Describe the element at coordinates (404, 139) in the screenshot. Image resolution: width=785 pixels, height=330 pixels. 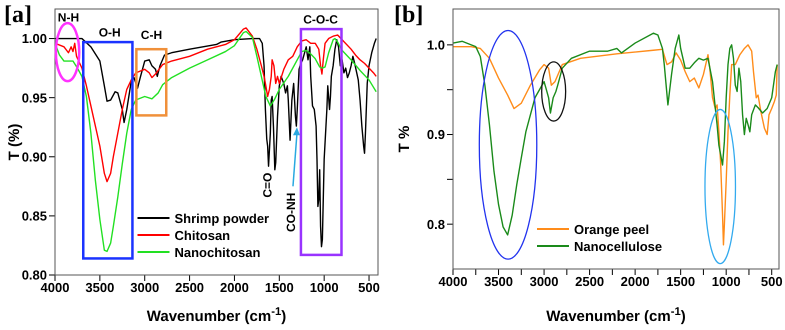
I see `y-axis-title: T %` at that location.